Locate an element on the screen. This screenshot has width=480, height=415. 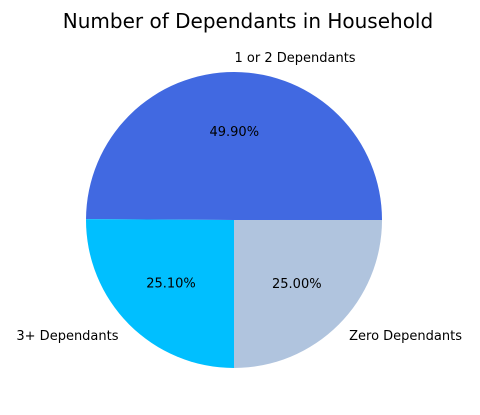
slice-percent-label: 49.90% is located at coordinates (234, 132).